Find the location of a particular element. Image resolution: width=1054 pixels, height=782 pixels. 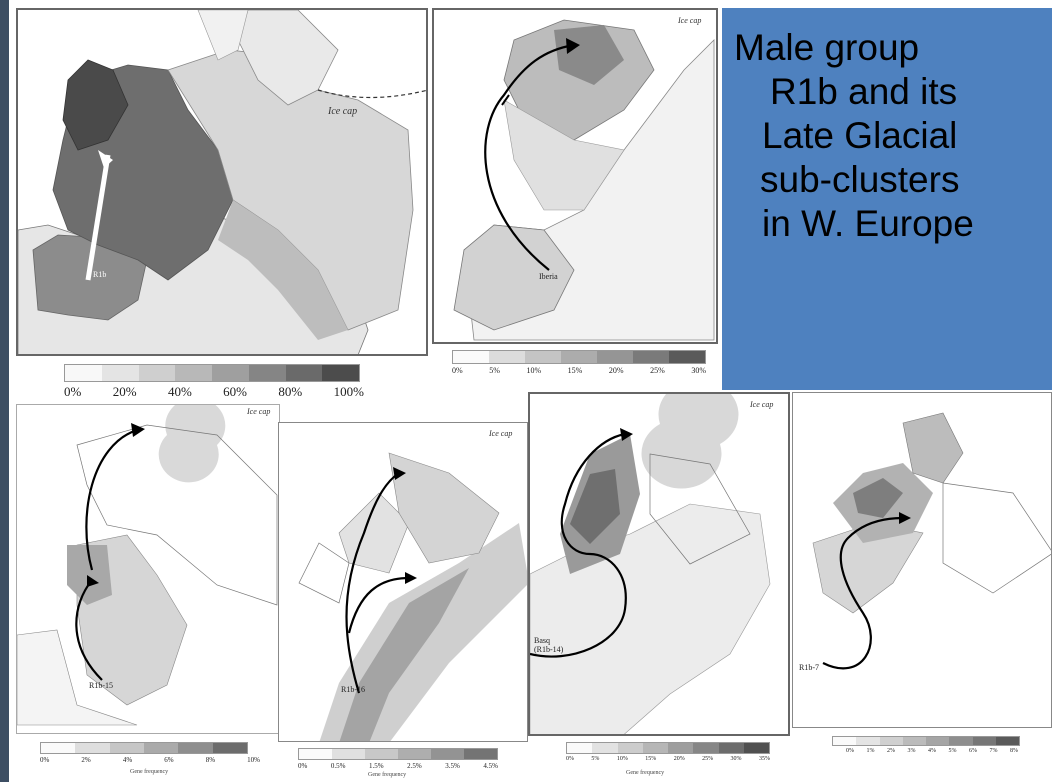

legend-ticks: 0% 1% 2% 3% 4% 5% 6% 7% 8% is located at coordinates (932, 751).